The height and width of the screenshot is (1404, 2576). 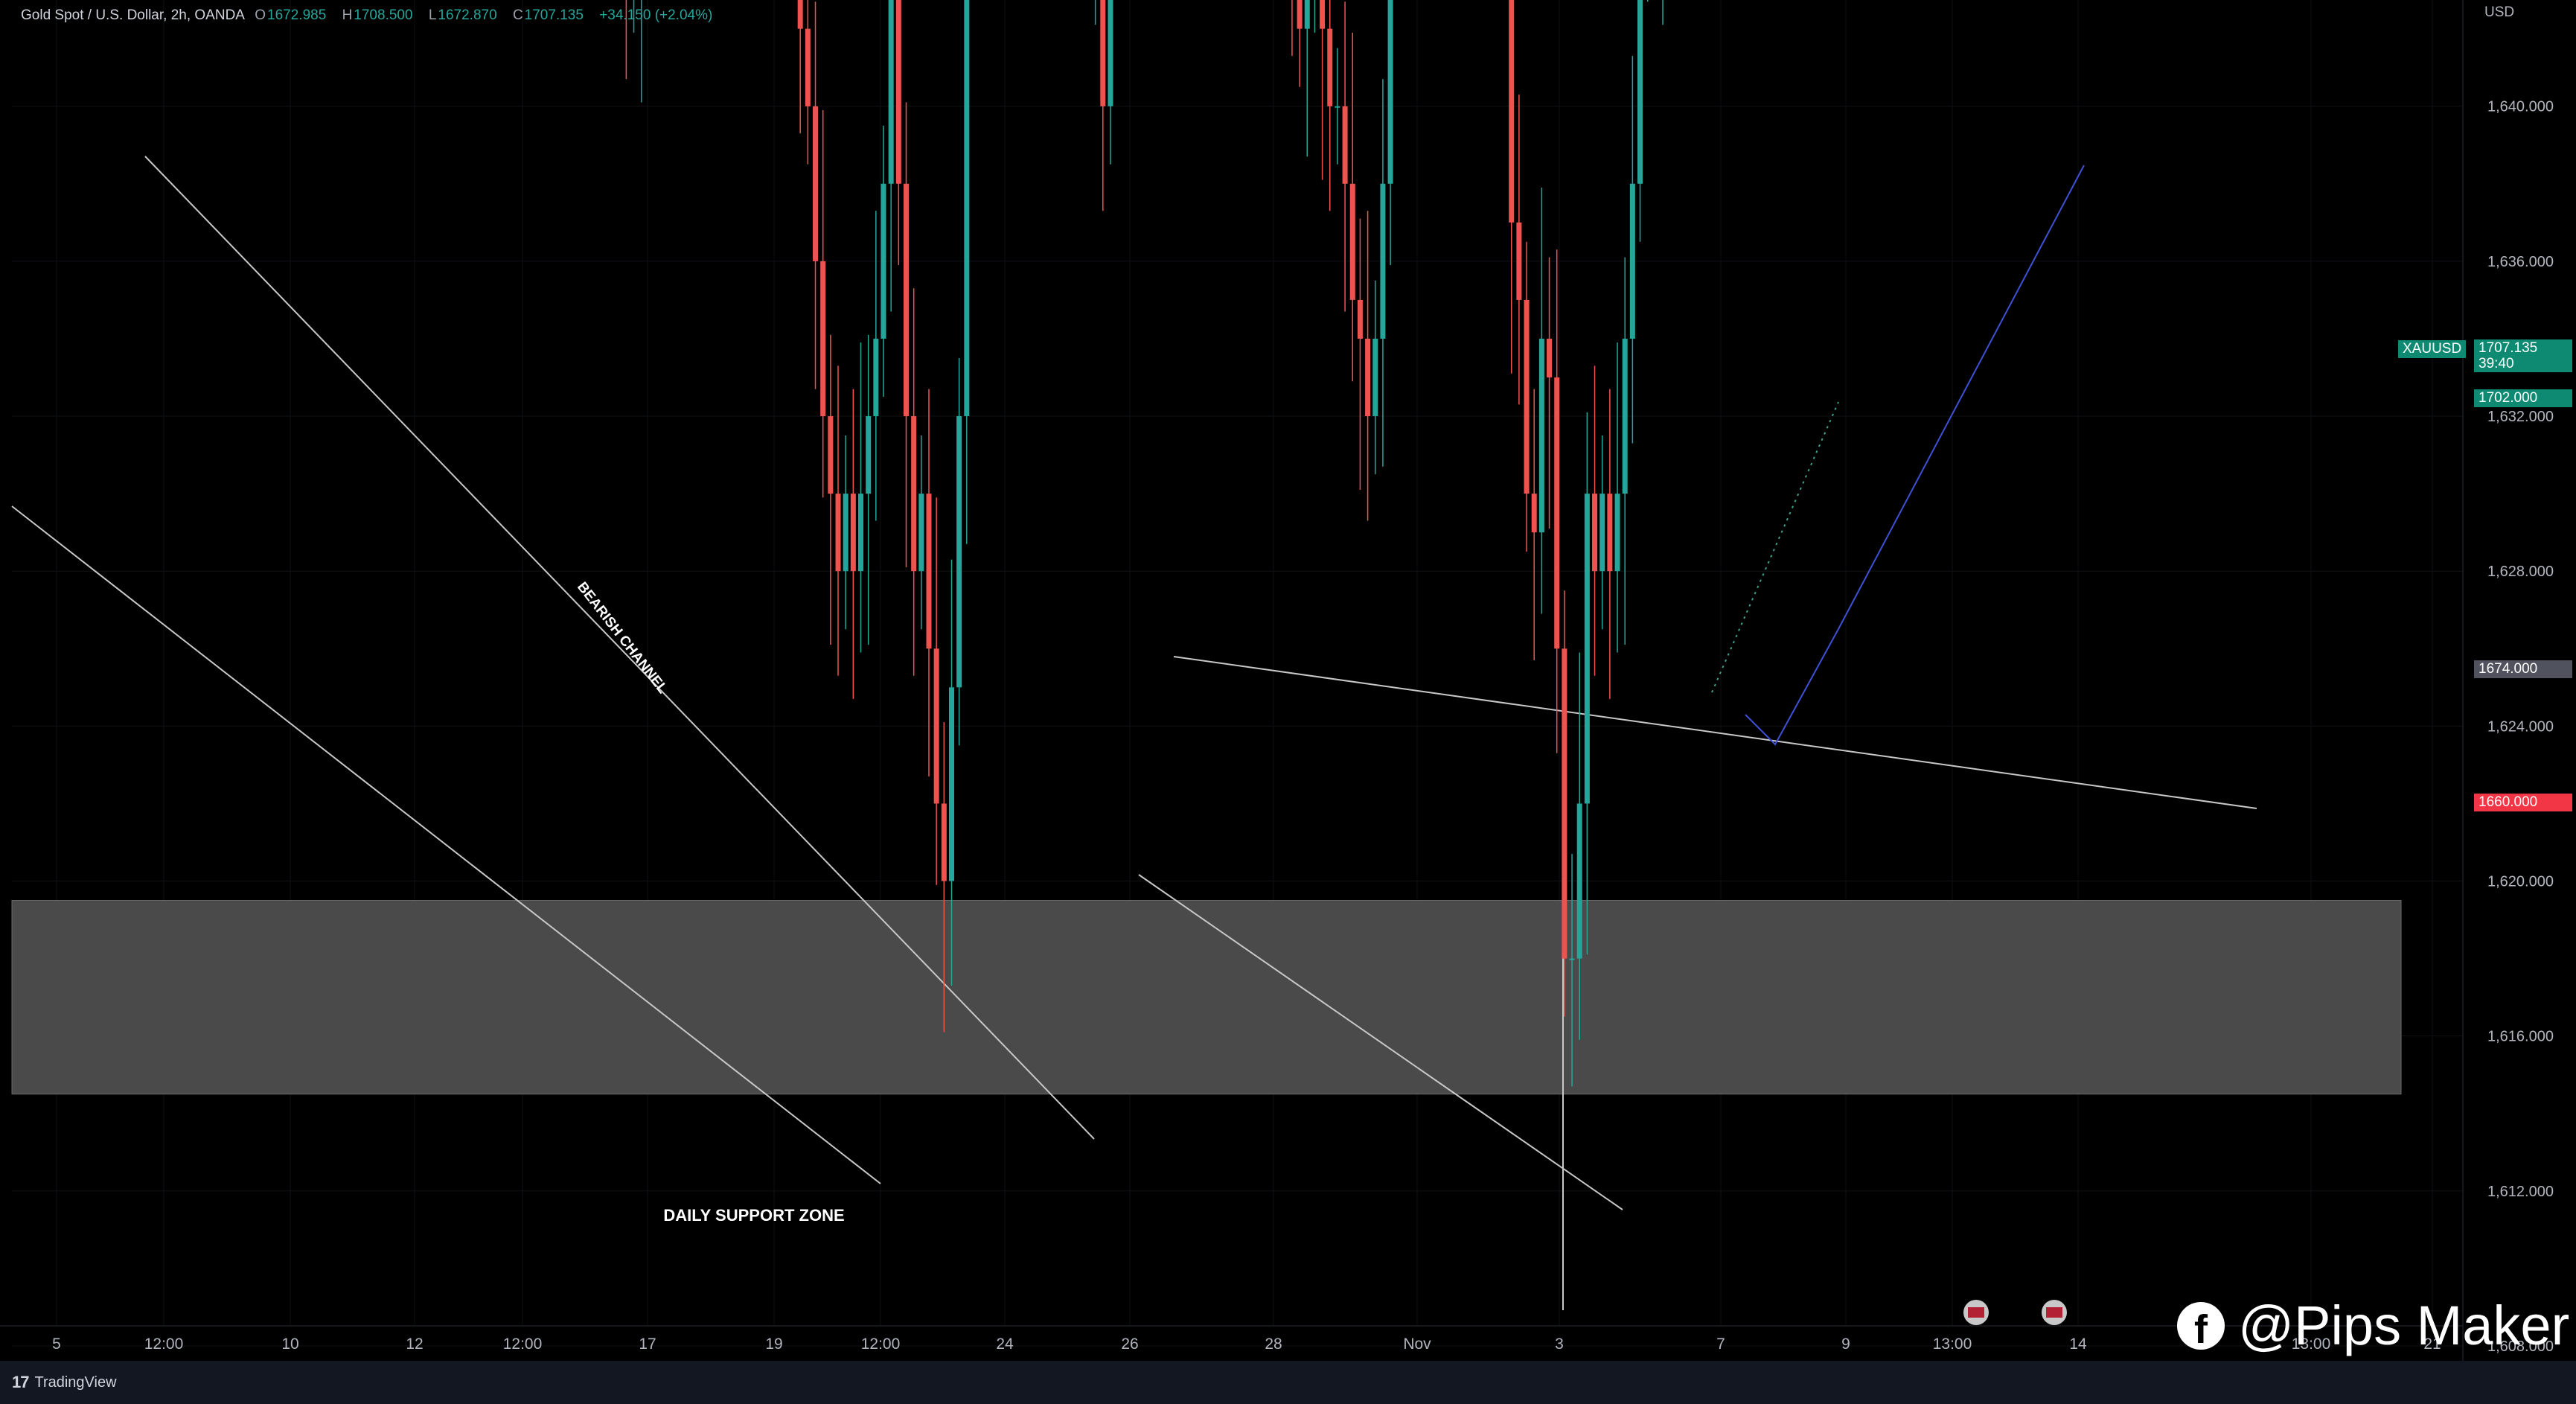 What do you see at coordinates (462, 15) in the screenshot?
I see `low-value: L 1672.870` at bounding box center [462, 15].